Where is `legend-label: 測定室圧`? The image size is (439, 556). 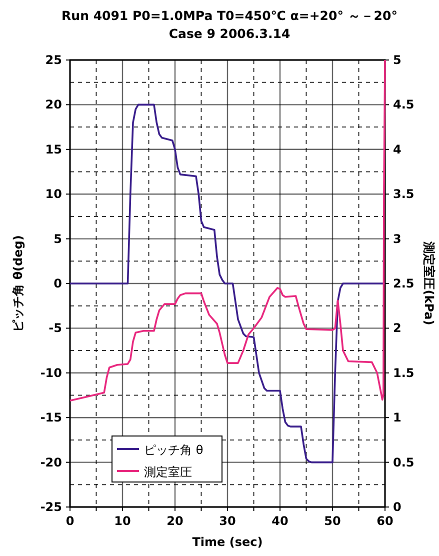 legend-label: 測定室圧 is located at coordinates (168, 472).